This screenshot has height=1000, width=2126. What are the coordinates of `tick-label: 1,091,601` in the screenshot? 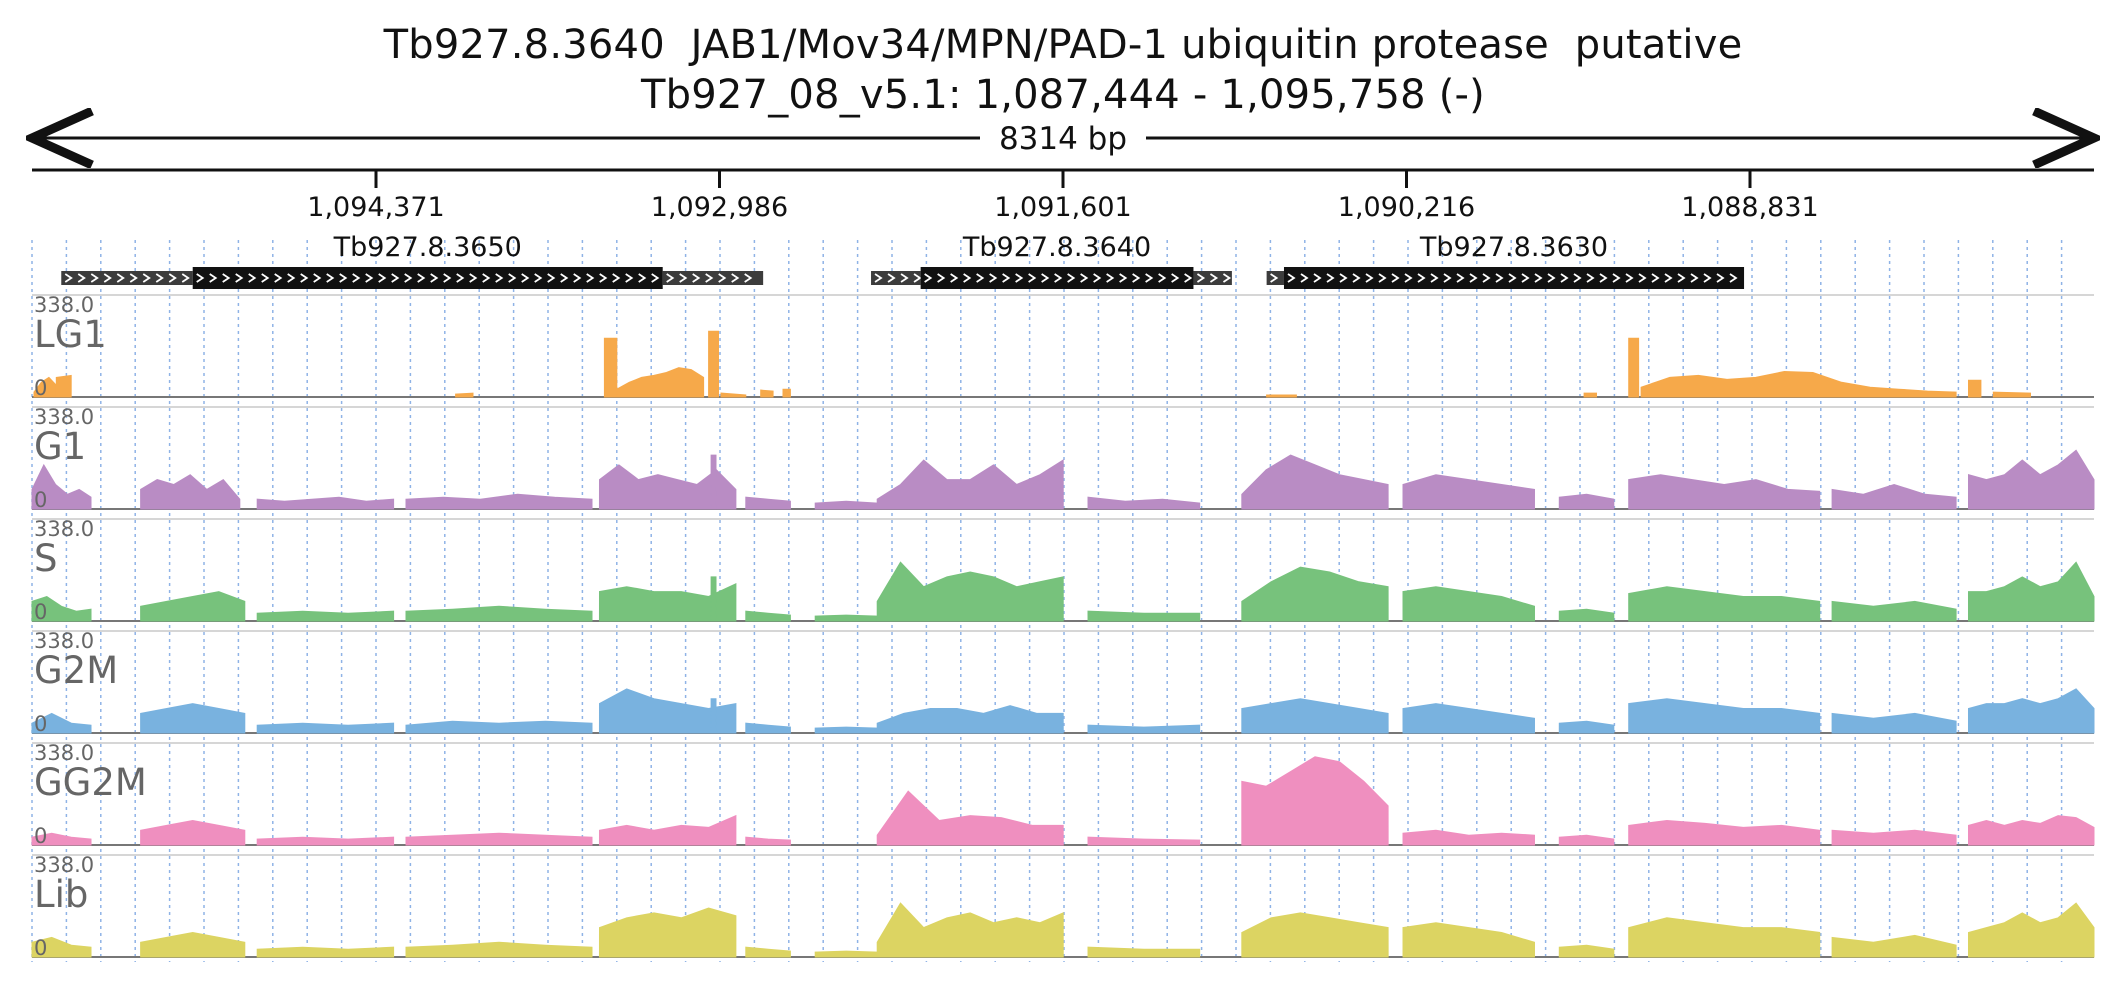 It's located at (1062, 207).